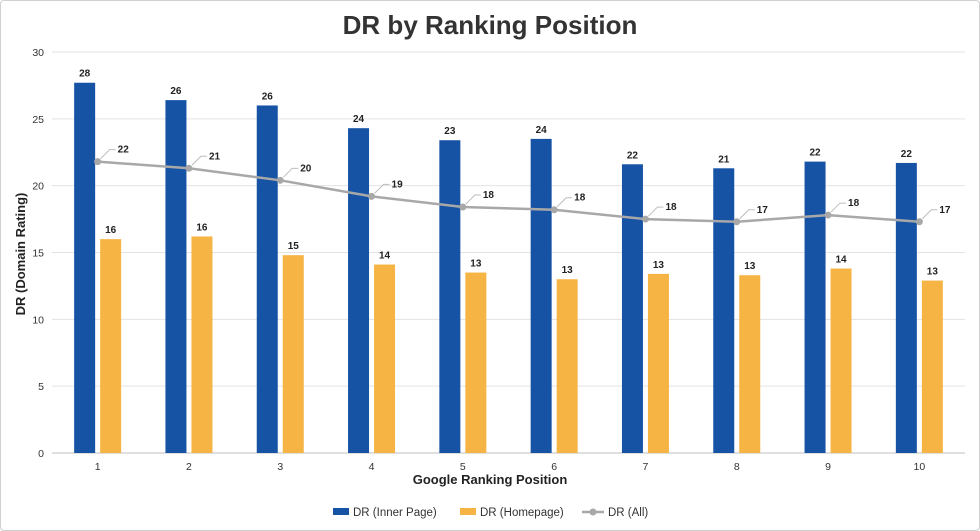 This screenshot has width=980, height=531. What do you see at coordinates (510, 467) in the screenshot?
I see `x-axis-ticks: 1 2 3 4 5 6 7 8 9 10` at bounding box center [510, 467].